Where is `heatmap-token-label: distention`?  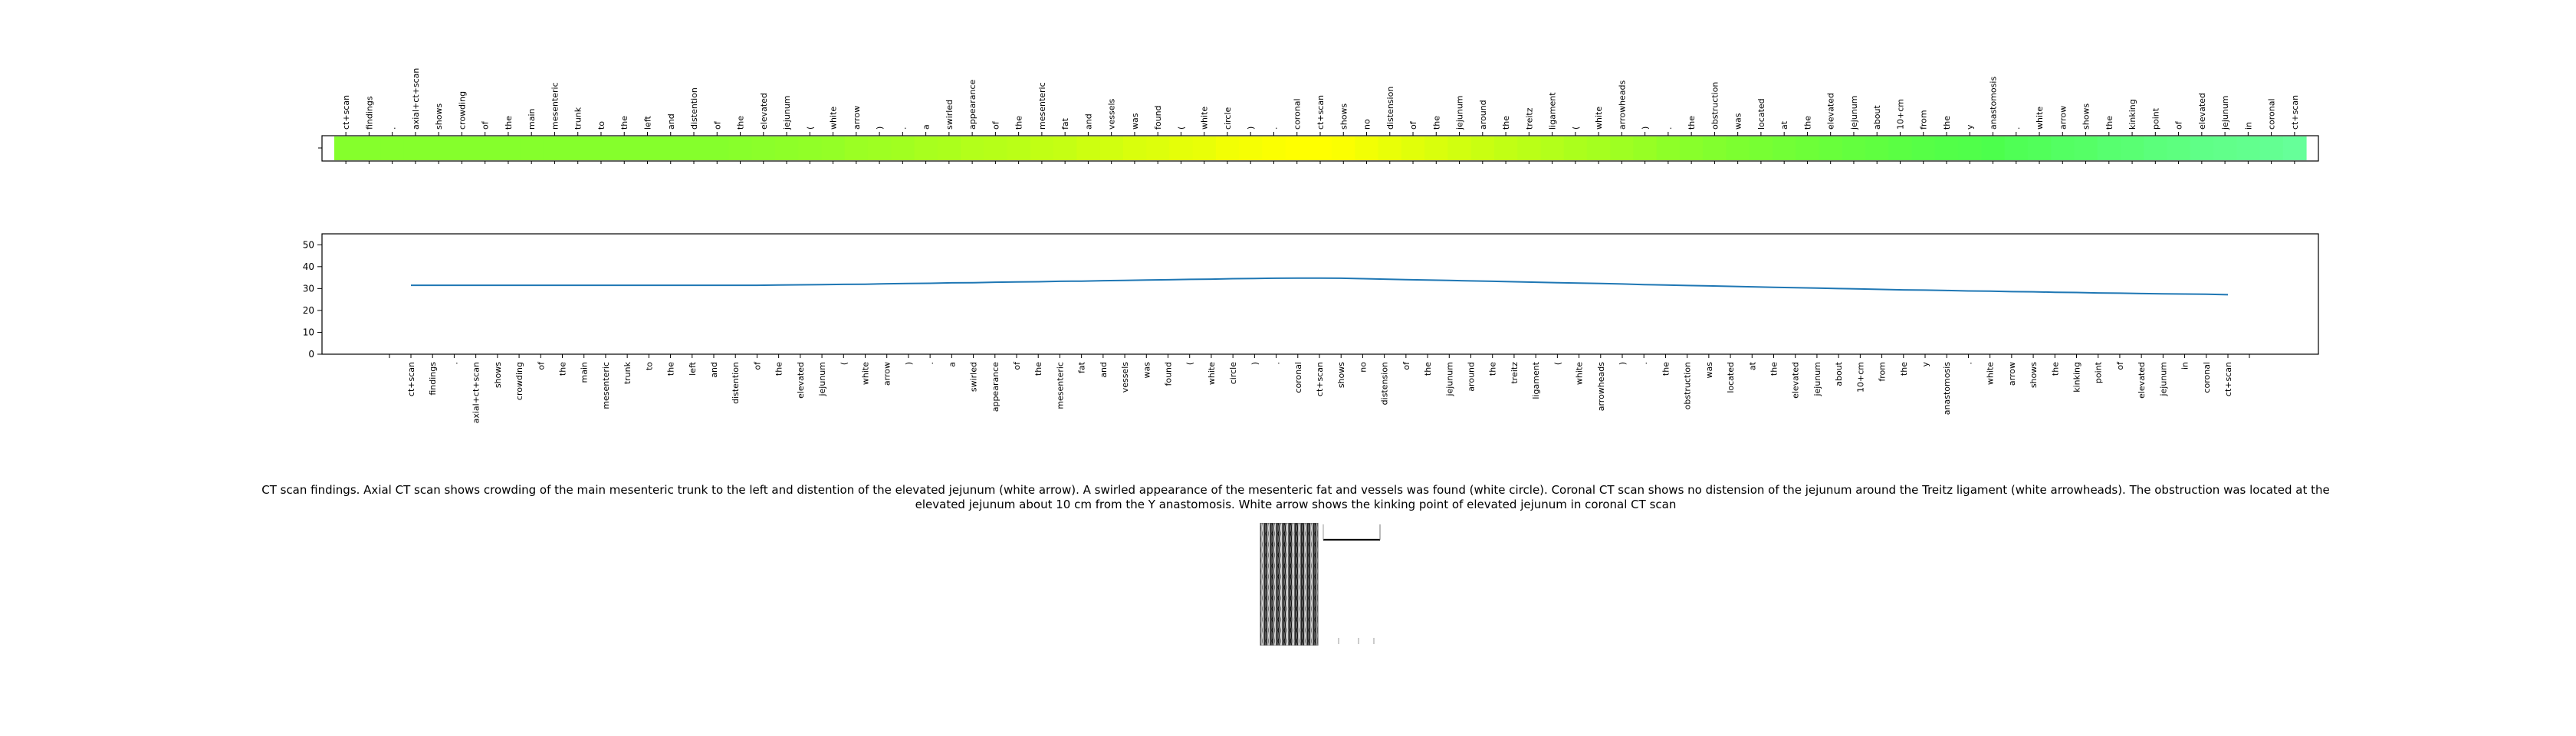 heatmap-token-label: distention is located at coordinates (694, 108).